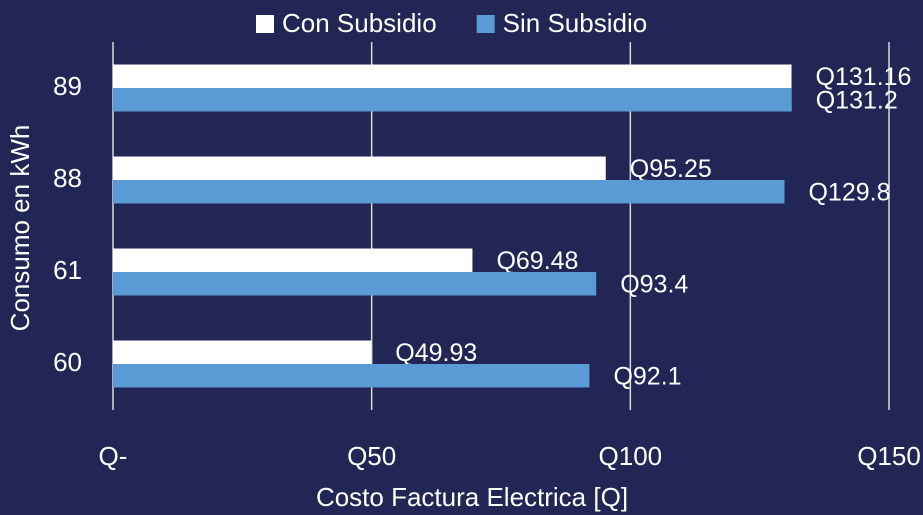 The width and height of the screenshot is (923, 515). I want to click on legend-label: Con Subsidio, so click(359, 23).